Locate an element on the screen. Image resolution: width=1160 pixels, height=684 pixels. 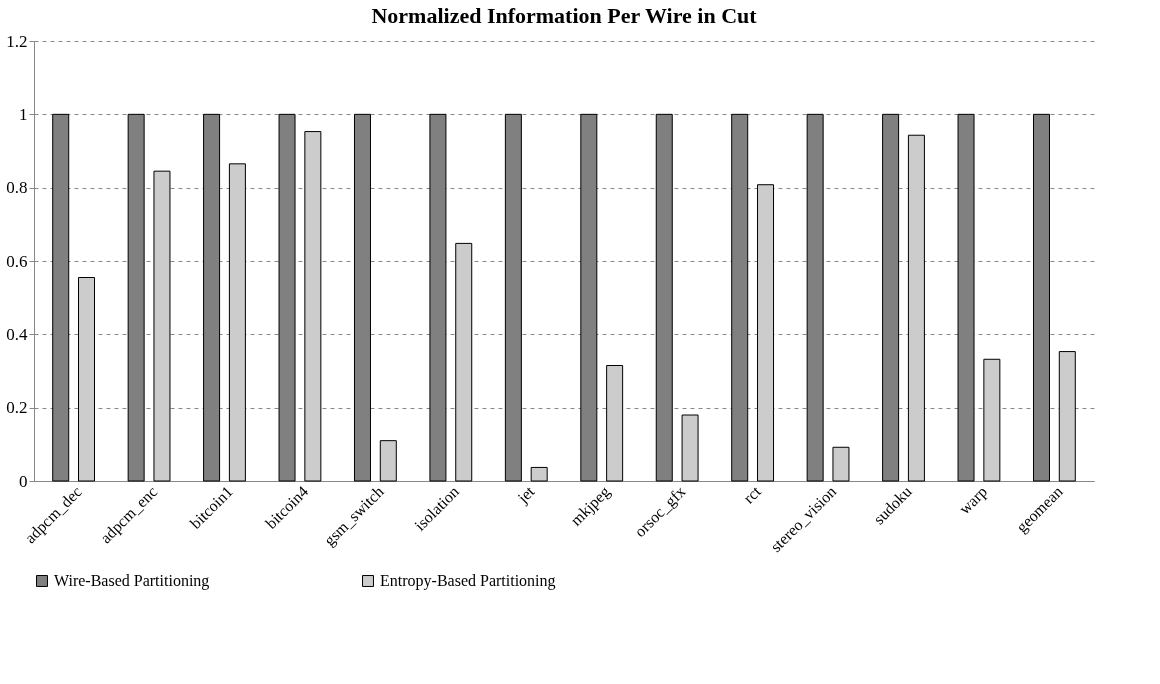
y-tick-label: 1.2 is located at coordinates (17, 41).